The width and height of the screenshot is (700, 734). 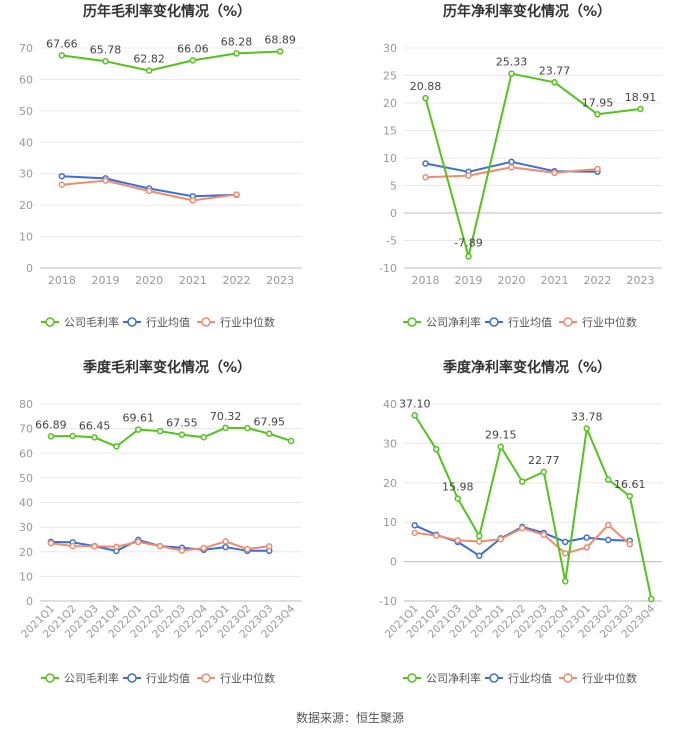 What do you see at coordinates (391, 241) in the screenshot?
I see `y-tick-label: -5` at bounding box center [391, 241].